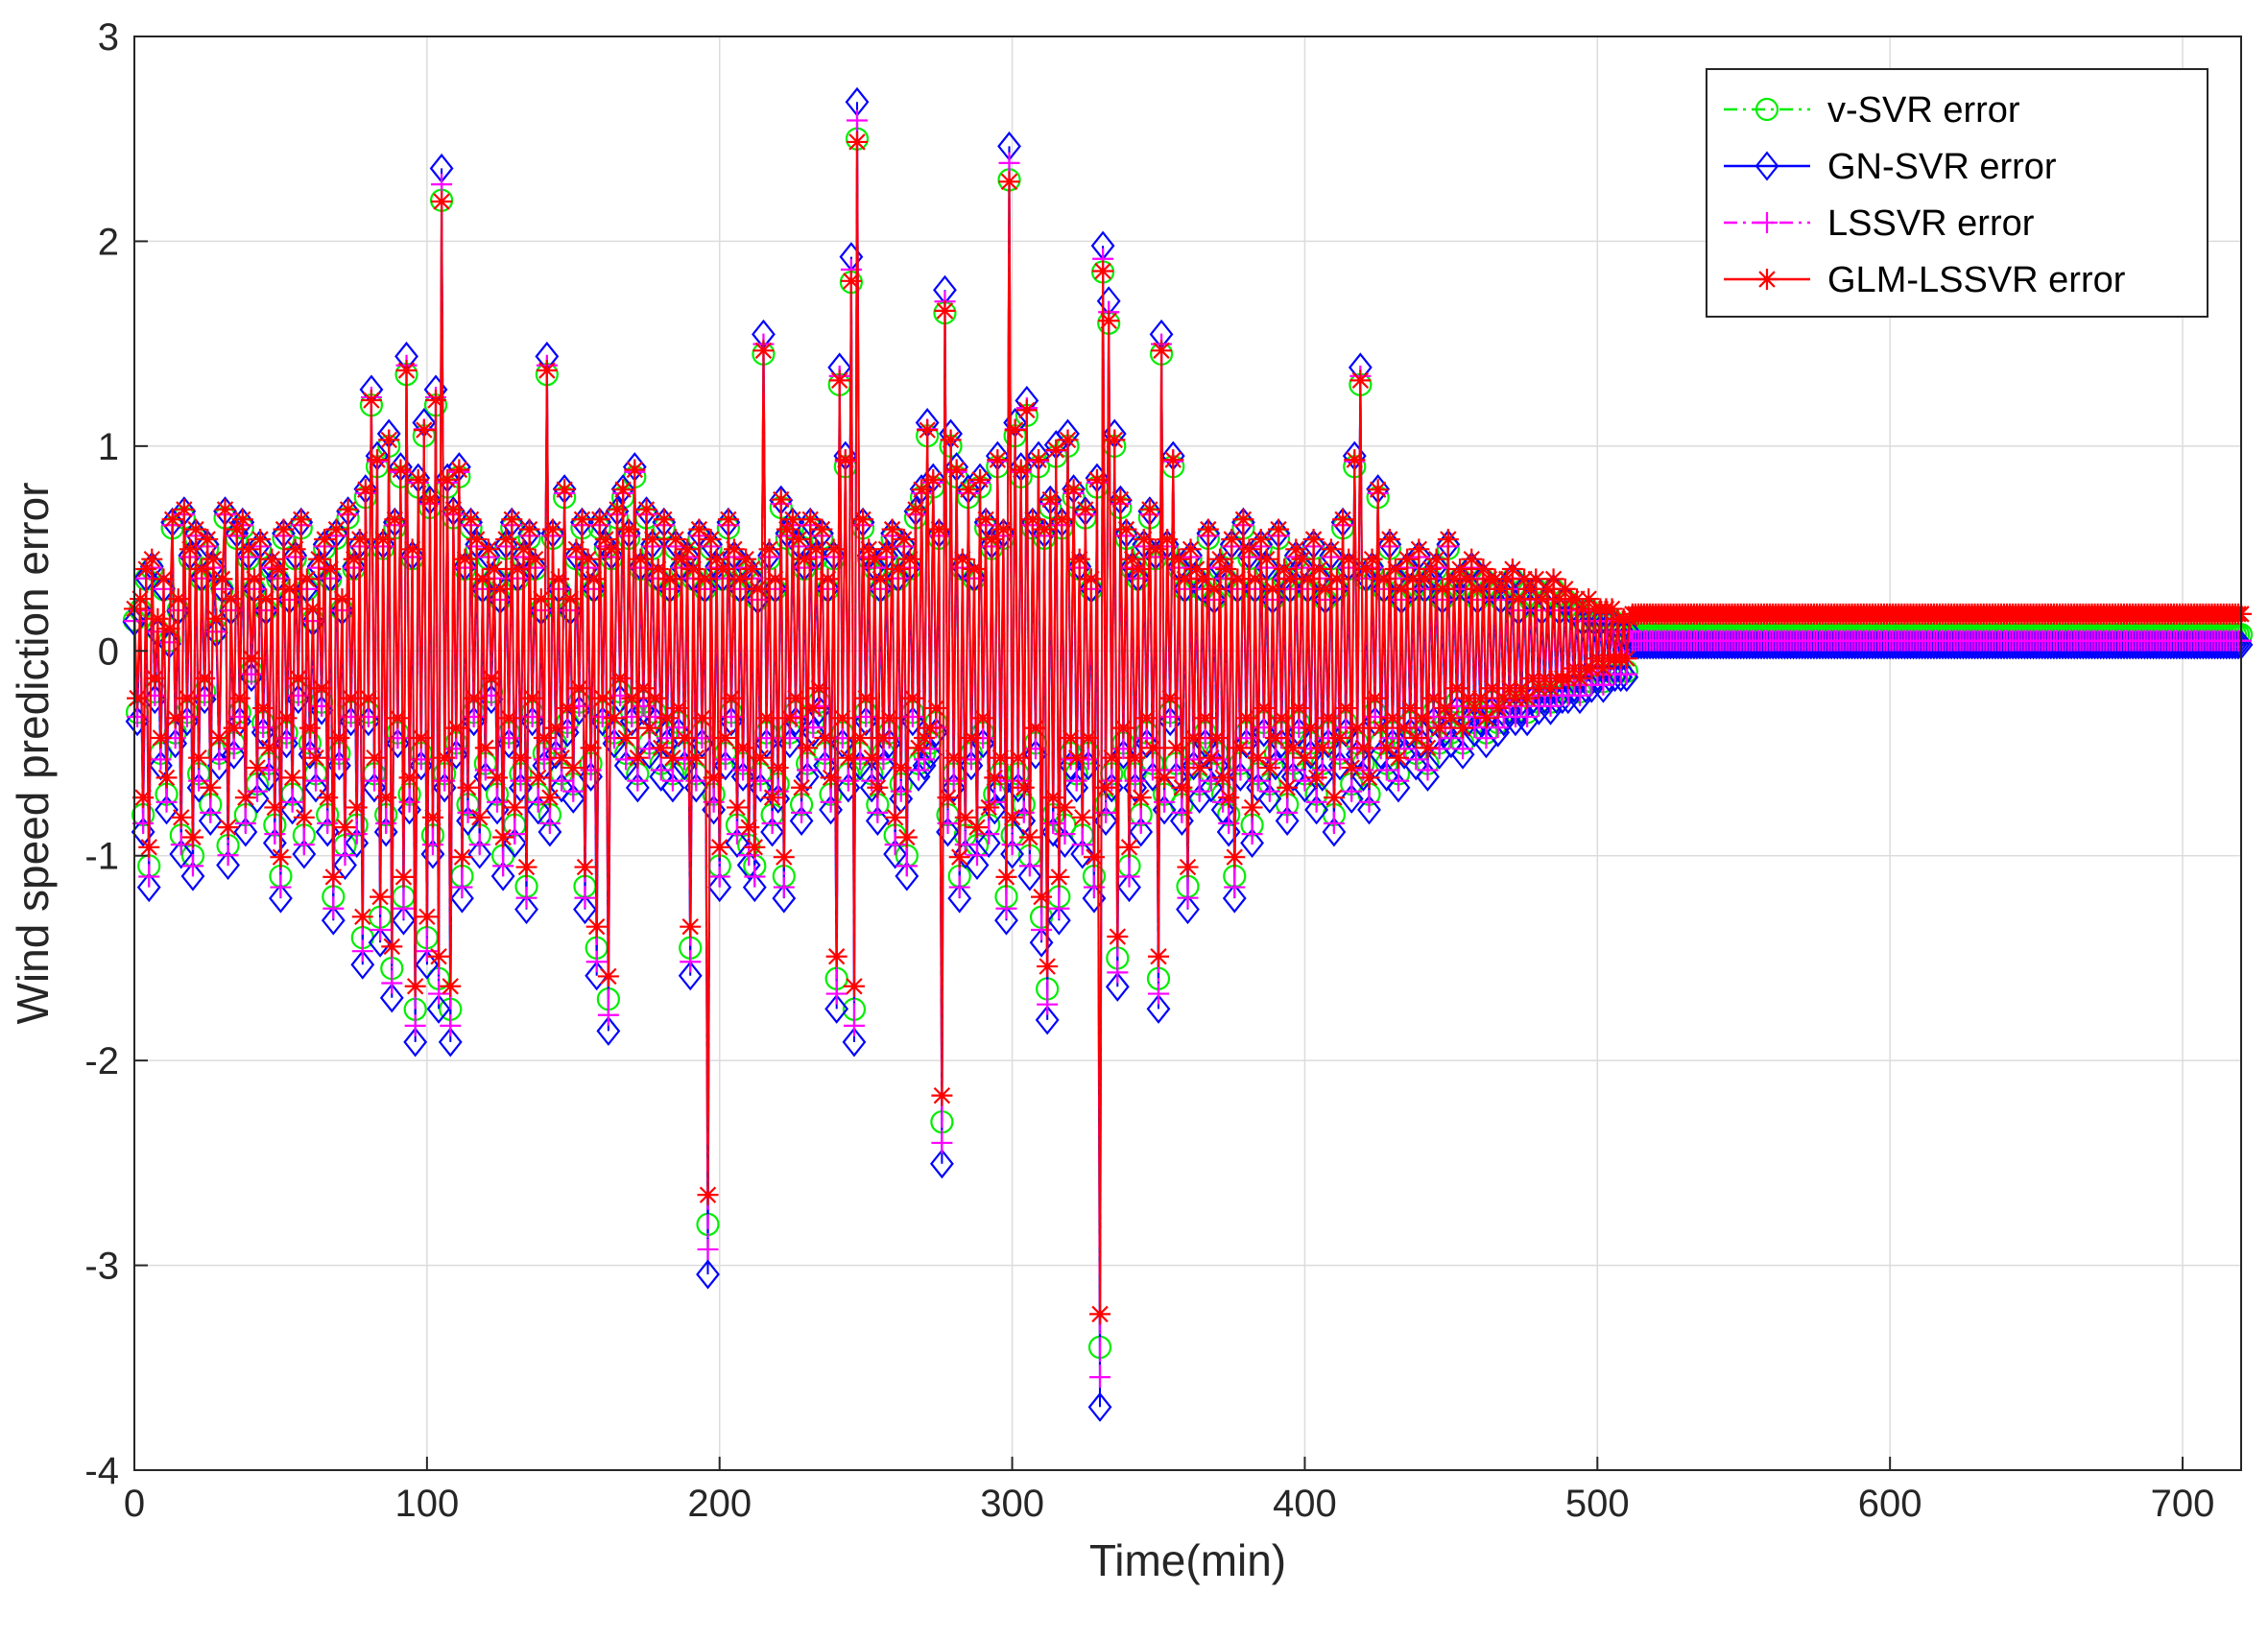 This screenshot has width=2268, height=1640. I want to click on y-axis-title: Wind speed prediction error, so click(33, 753).